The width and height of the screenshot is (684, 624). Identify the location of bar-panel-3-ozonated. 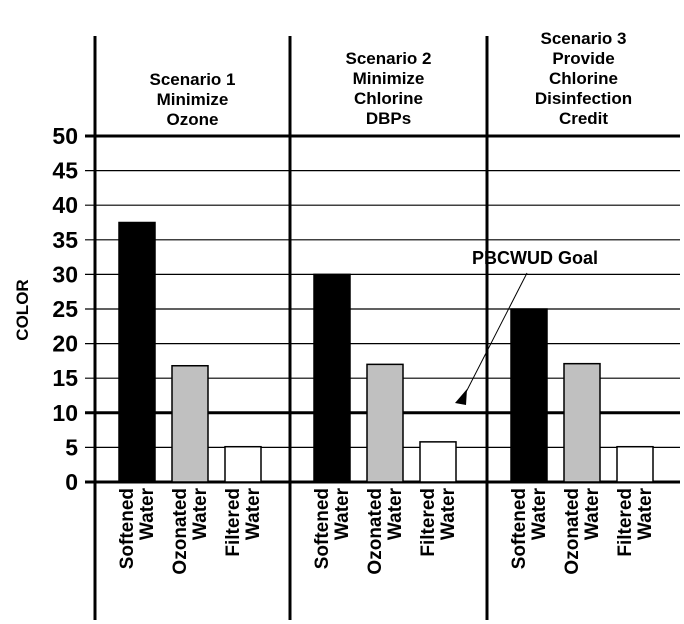
(582, 422).